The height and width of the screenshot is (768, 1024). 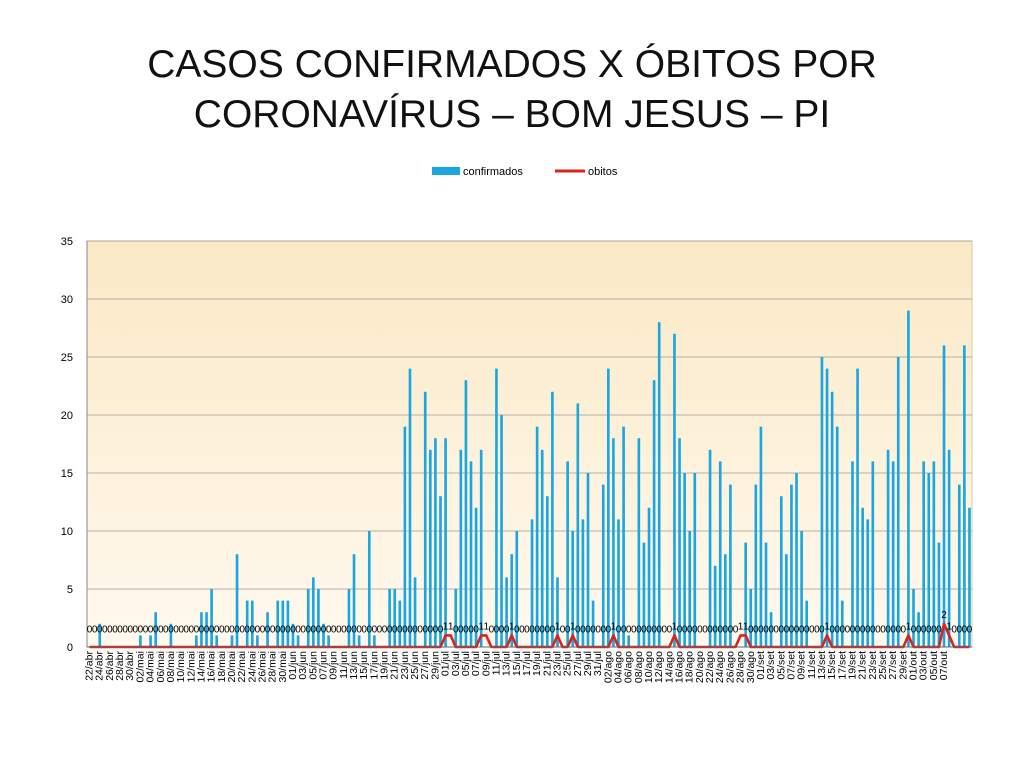 What do you see at coordinates (893, 665) in the screenshot?
I see `x-tick-label: 27/set` at bounding box center [893, 665].